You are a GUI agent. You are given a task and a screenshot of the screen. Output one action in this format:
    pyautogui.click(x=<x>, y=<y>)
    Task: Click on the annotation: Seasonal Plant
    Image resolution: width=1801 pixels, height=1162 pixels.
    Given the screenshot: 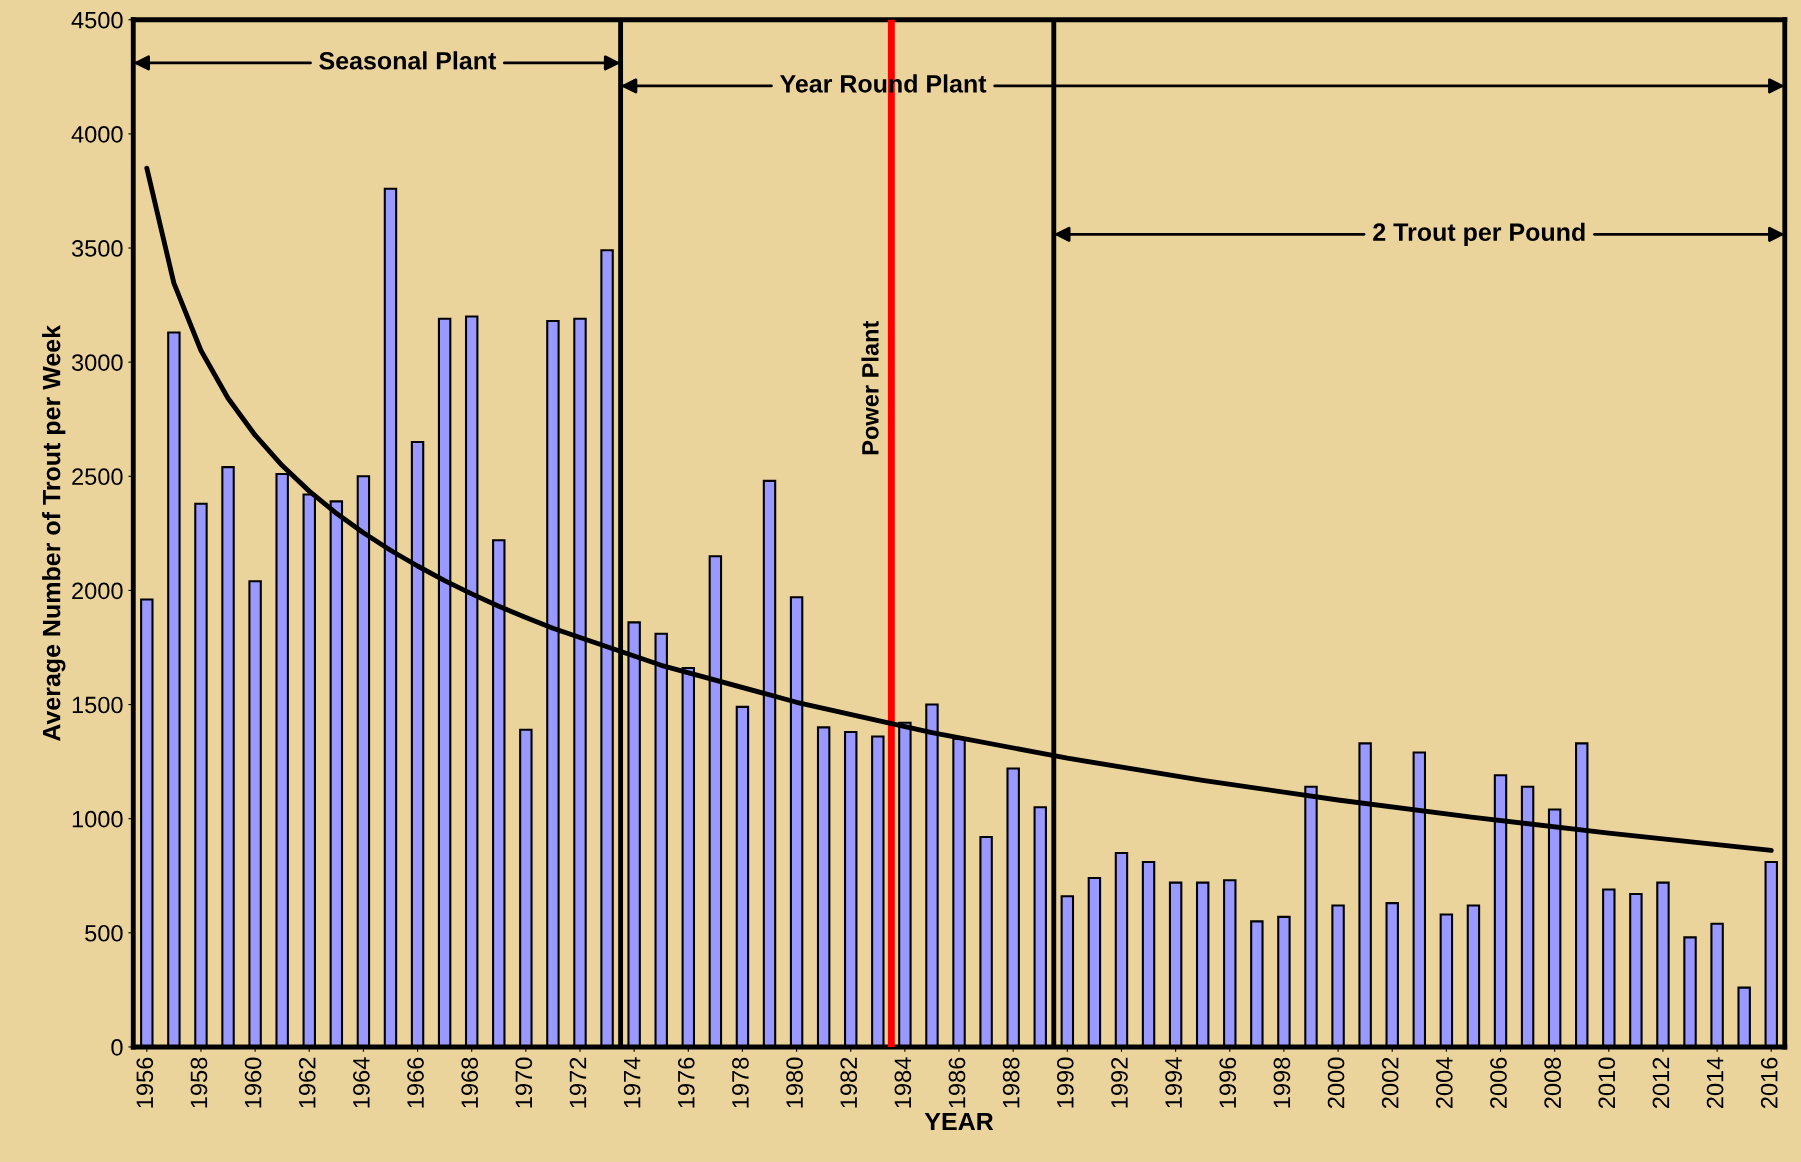 What is the action you would take?
    pyautogui.click(x=408, y=60)
    